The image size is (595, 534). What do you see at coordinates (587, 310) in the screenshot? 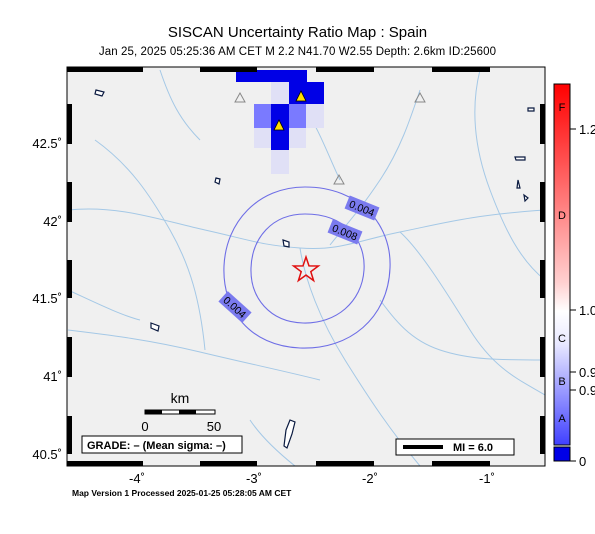
I see `colorbar-value: 1.0` at bounding box center [587, 310].